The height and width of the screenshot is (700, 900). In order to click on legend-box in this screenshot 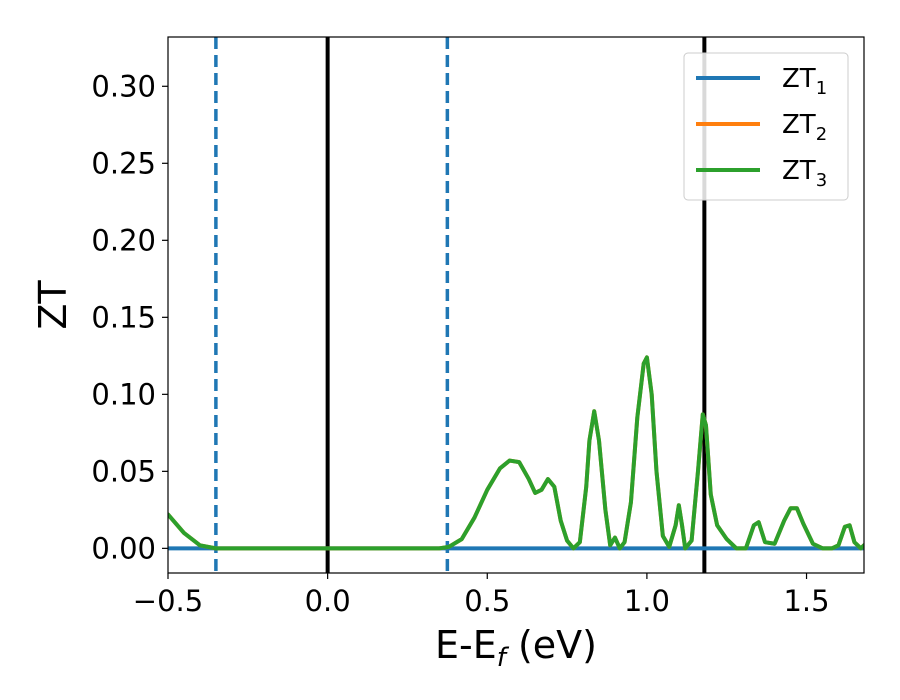, I will do `click(766, 126)`.